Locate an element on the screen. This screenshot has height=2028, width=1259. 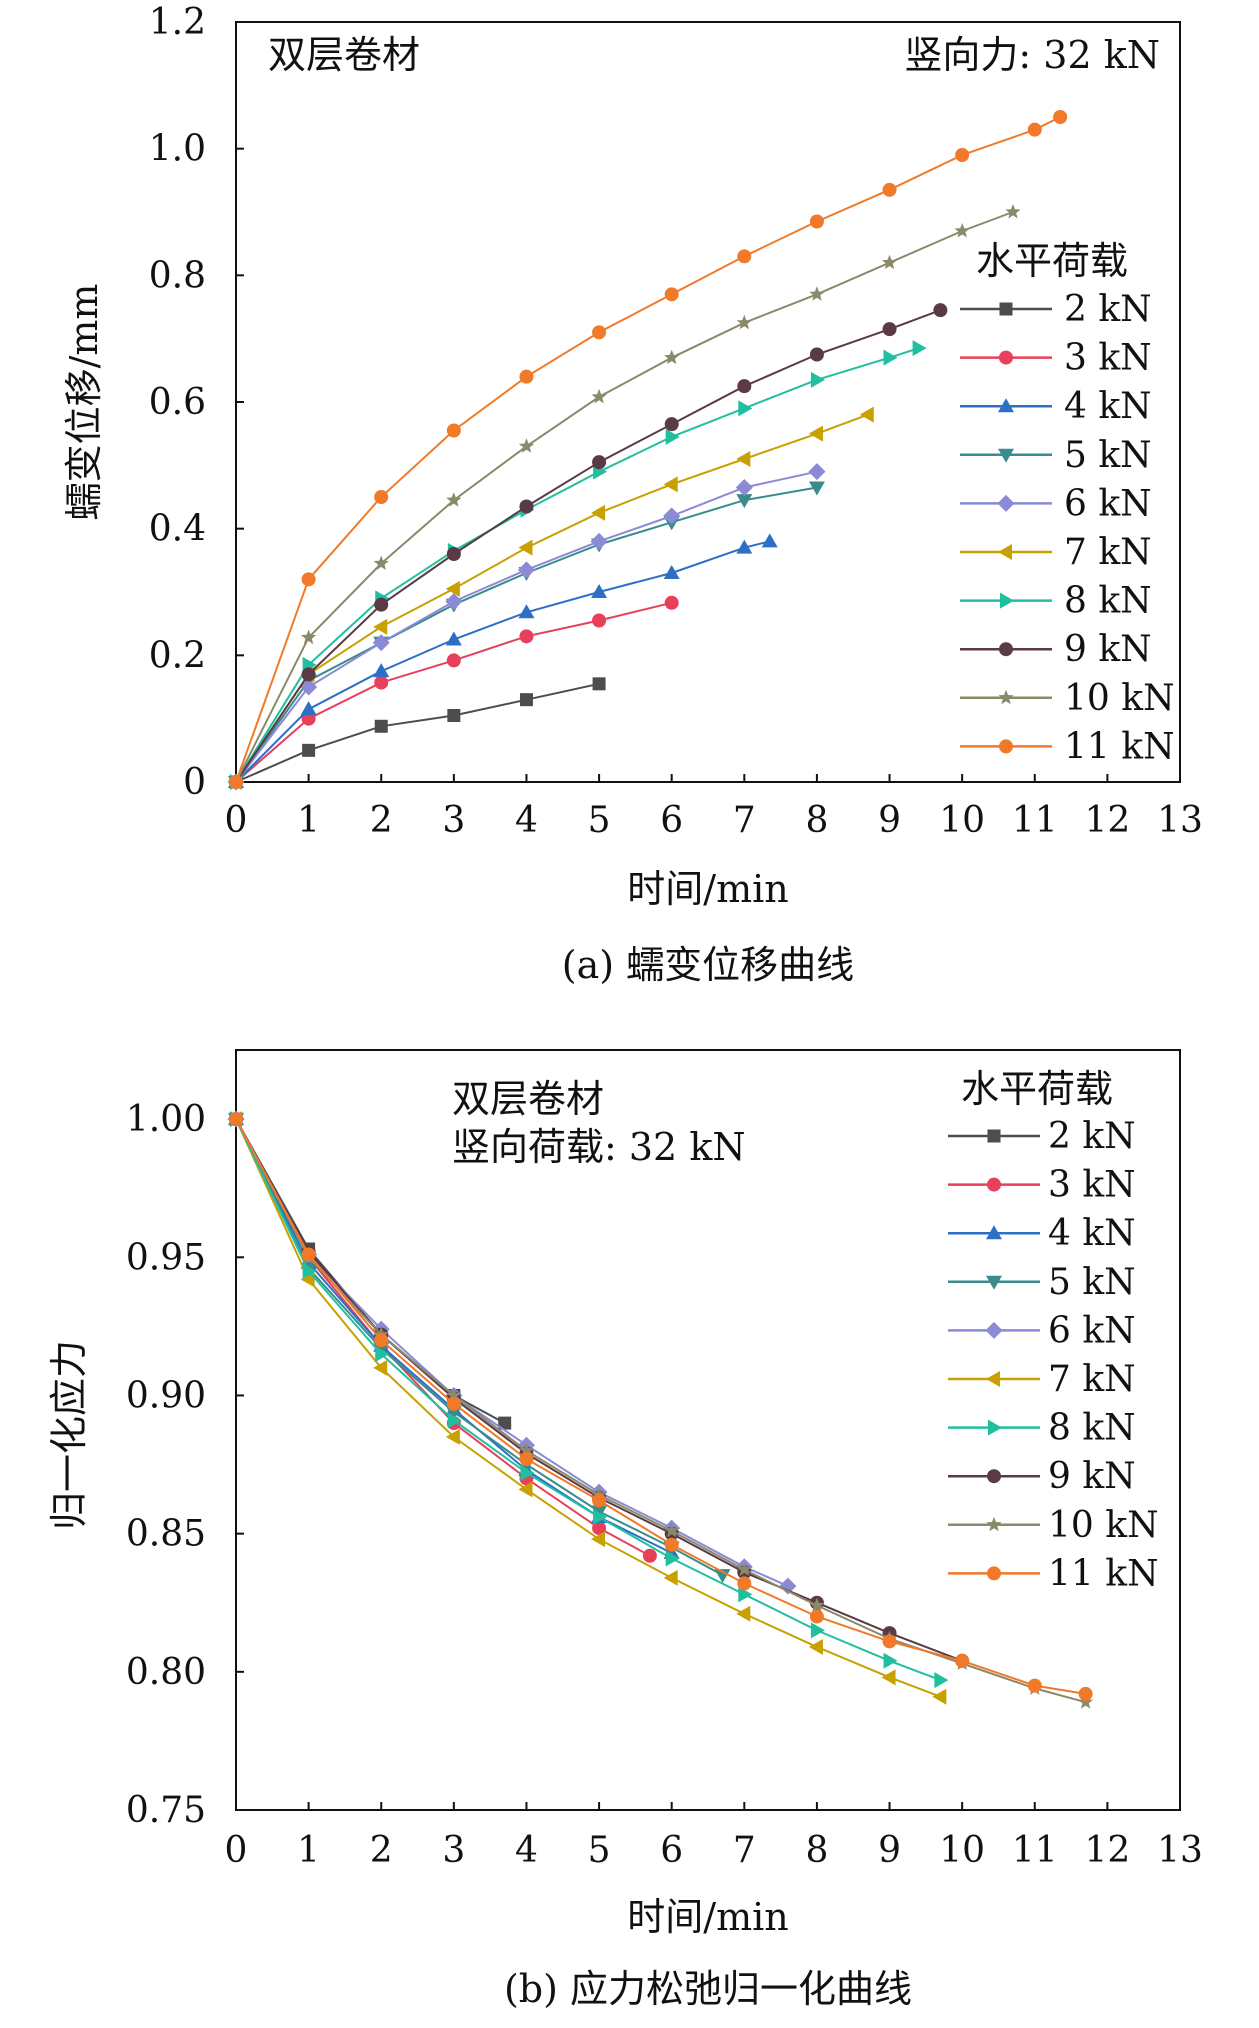
series-6kn is located at coordinates (512, 1352).